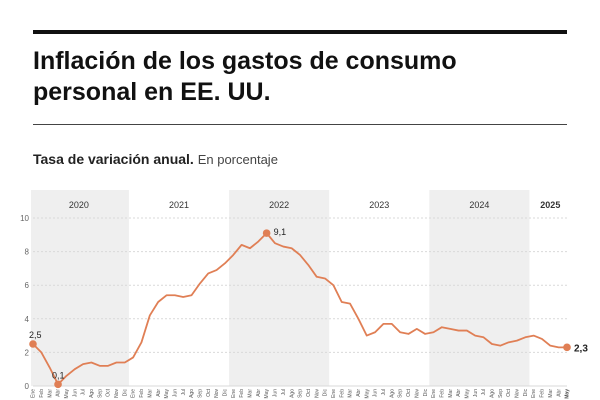 Image resolution: width=600 pixels, height=400 pixels. Describe the element at coordinates (35, 335) in the screenshot. I see `data-label: 2,5` at that location.